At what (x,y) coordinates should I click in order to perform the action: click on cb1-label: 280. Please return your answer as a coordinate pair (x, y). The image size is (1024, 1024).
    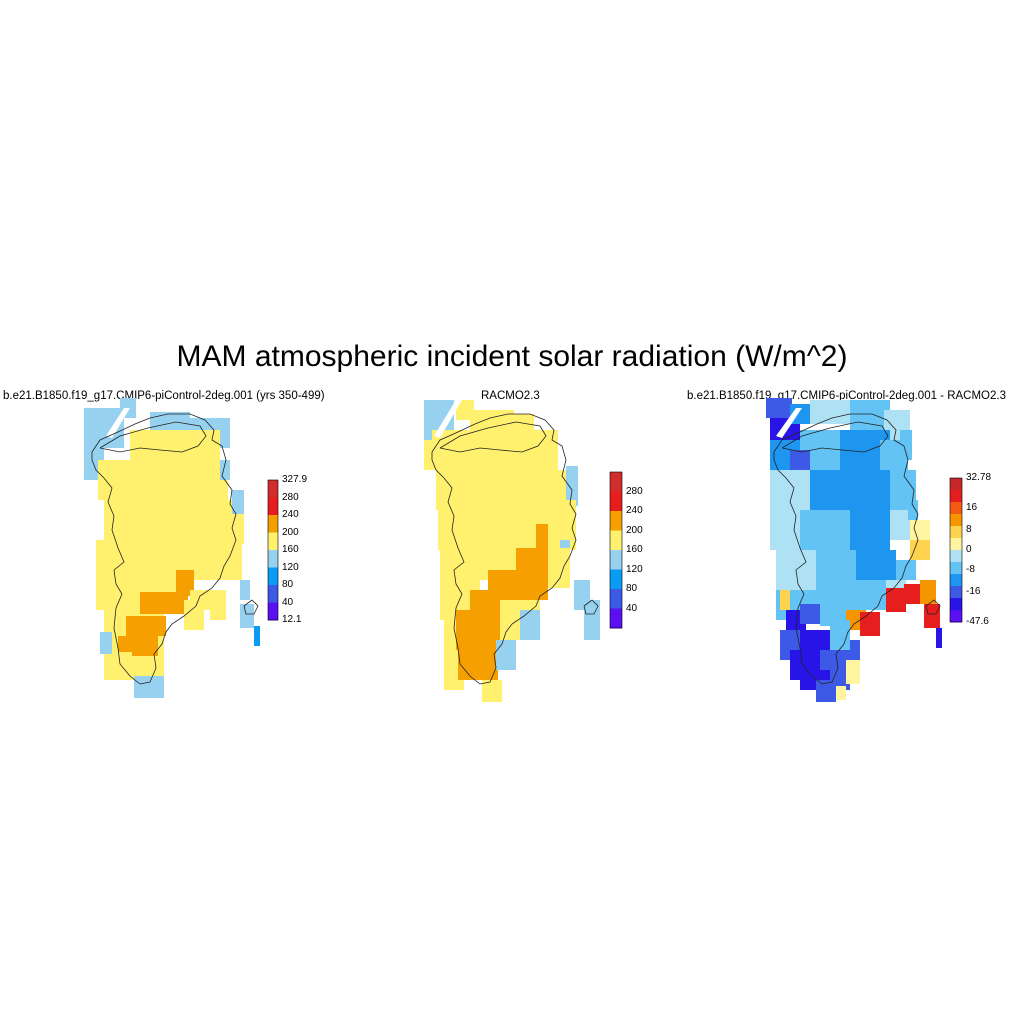
    Looking at the image, I should click on (290, 497).